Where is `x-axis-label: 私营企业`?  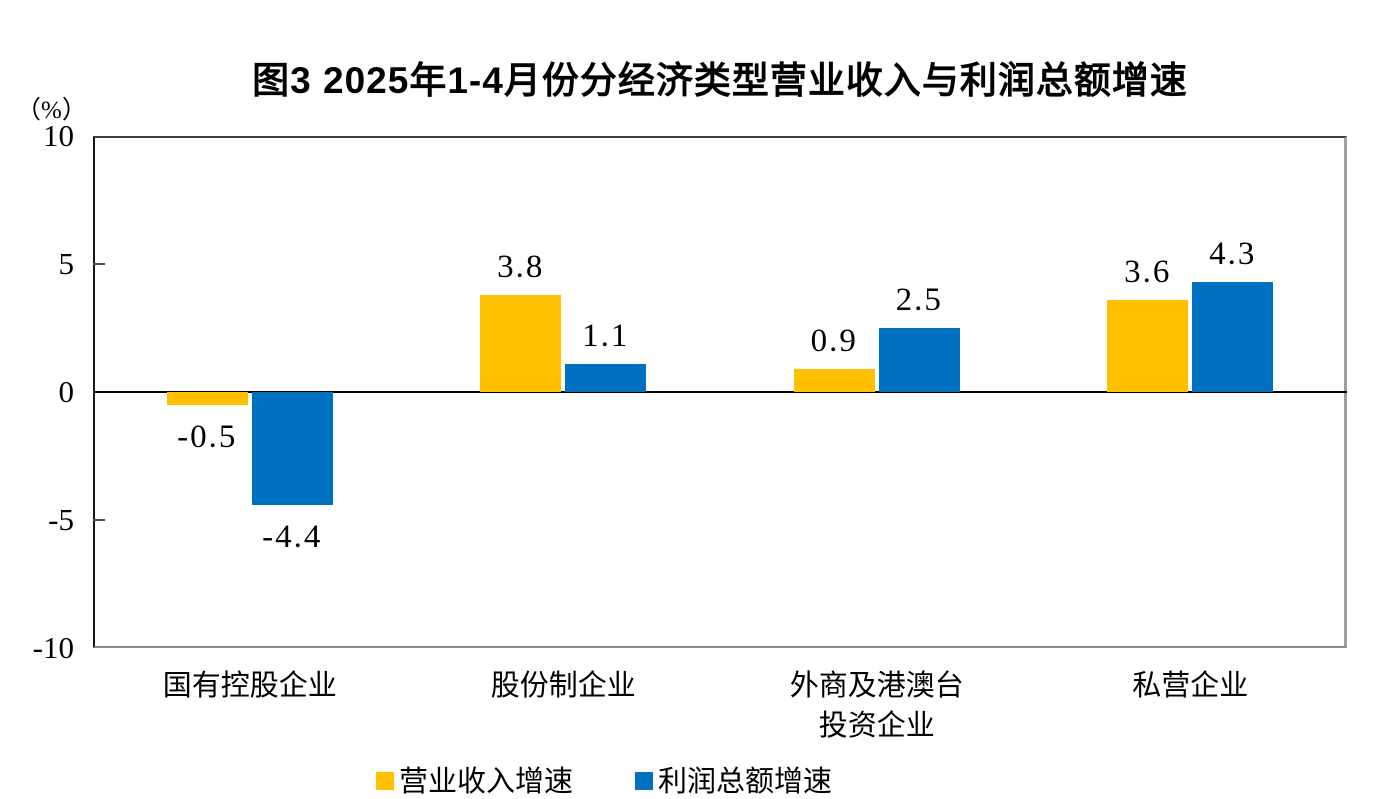 x-axis-label: 私营企业 is located at coordinates (1190, 686).